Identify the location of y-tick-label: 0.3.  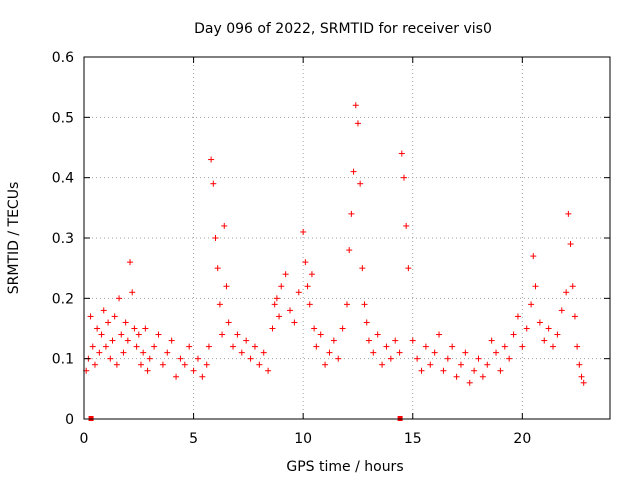
(63, 239).